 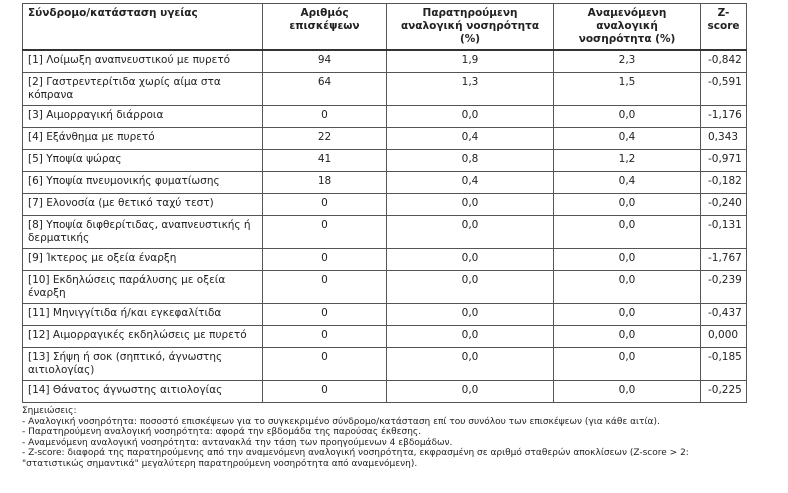 I want to click on table-cell: [4] Εξάνθημα με πυρετό, so click(x=142, y=138).